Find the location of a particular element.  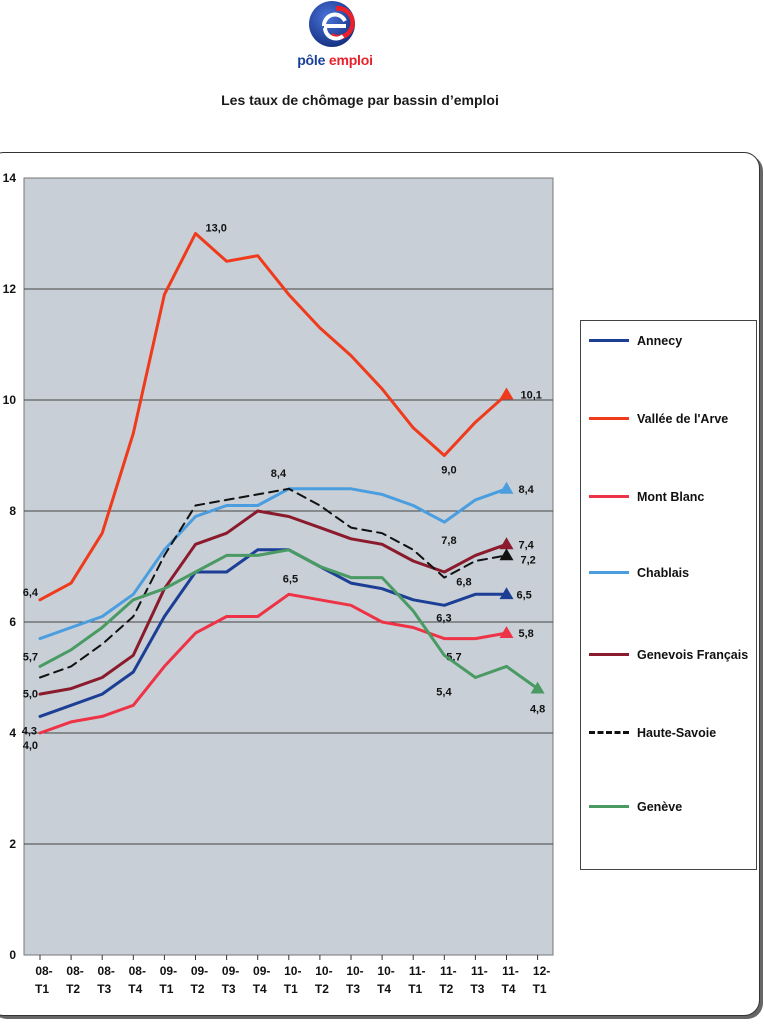

logo-text-emploi: emploi is located at coordinates (350, 60).